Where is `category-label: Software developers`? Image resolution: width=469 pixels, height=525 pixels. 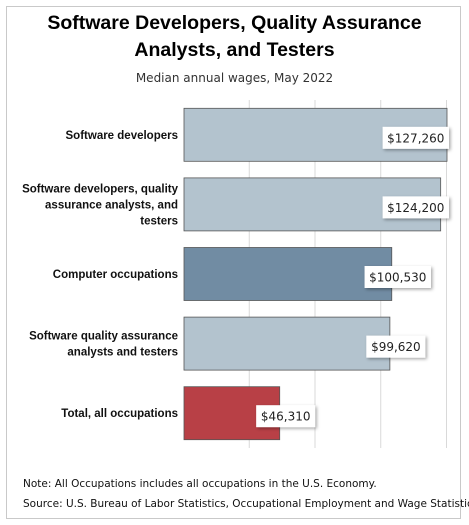 category-label: Software developers is located at coordinates (122, 136).